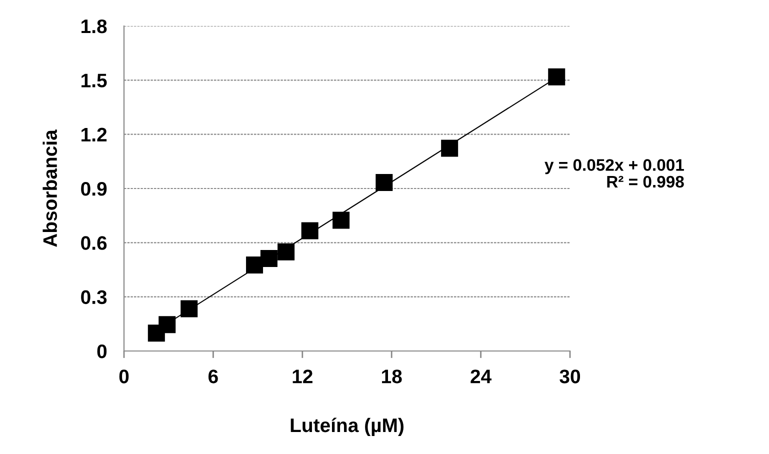 The height and width of the screenshot is (454, 769). What do you see at coordinates (94, 243) in the screenshot?
I see `y-tick-label: 0.6` at bounding box center [94, 243].